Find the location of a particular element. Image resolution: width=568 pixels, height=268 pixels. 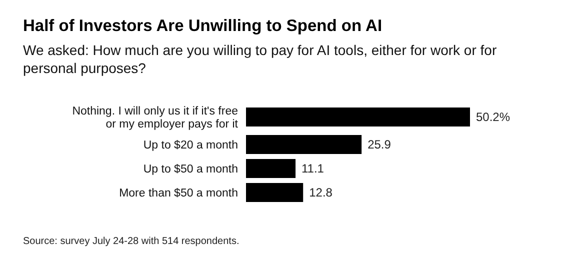

y-tick-label: More than $50 a month is located at coordinates (178, 194).